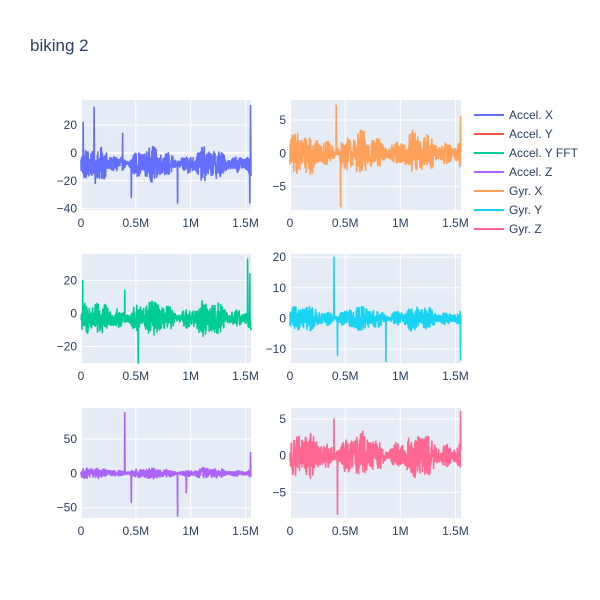 The image size is (600, 600). I want to click on legend-label: Gyr. X, so click(525, 191).